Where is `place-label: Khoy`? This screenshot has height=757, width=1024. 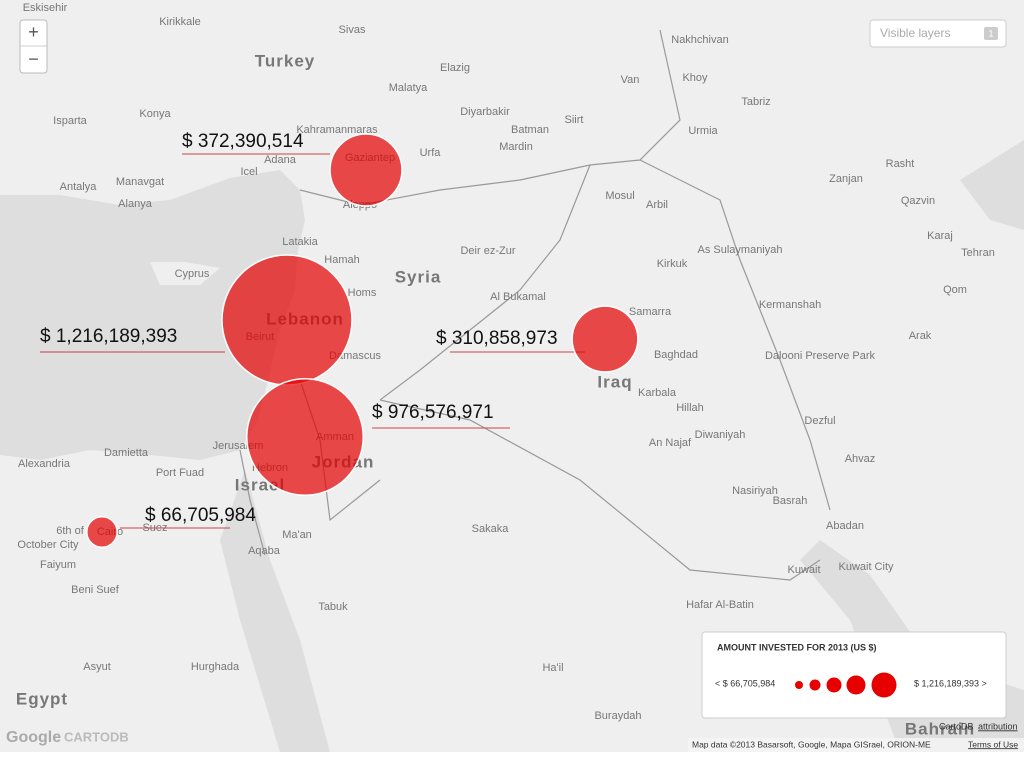 place-label: Khoy is located at coordinates (695, 78).